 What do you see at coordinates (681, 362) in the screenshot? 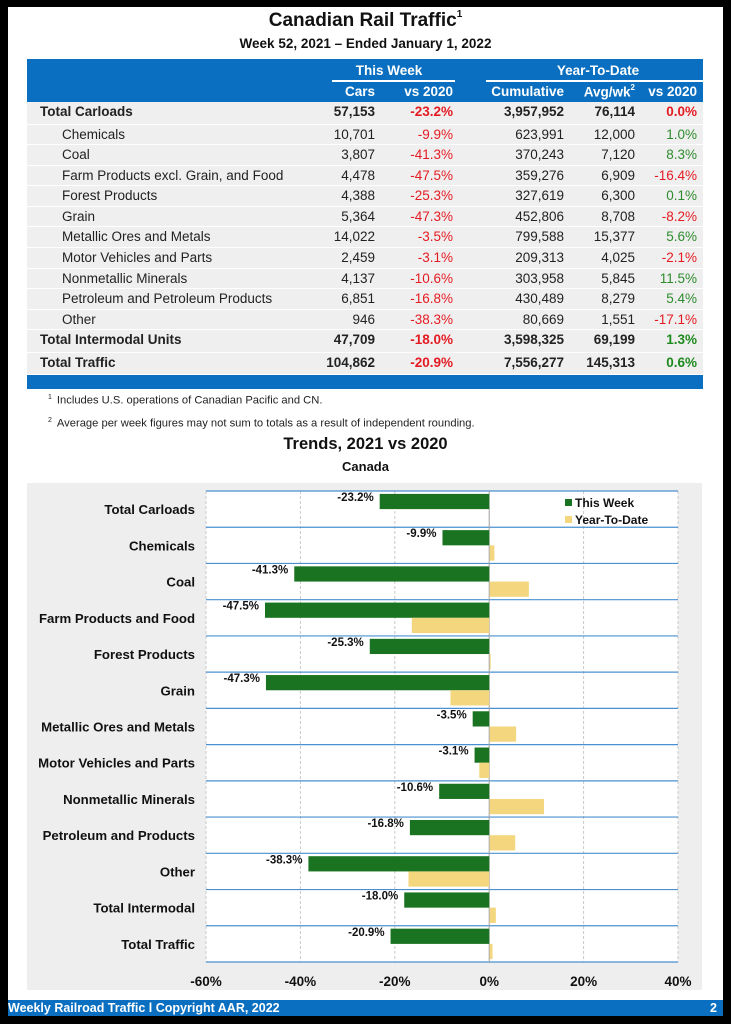
I see `cell-vs2020-ytd: 0.6%` at bounding box center [681, 362].